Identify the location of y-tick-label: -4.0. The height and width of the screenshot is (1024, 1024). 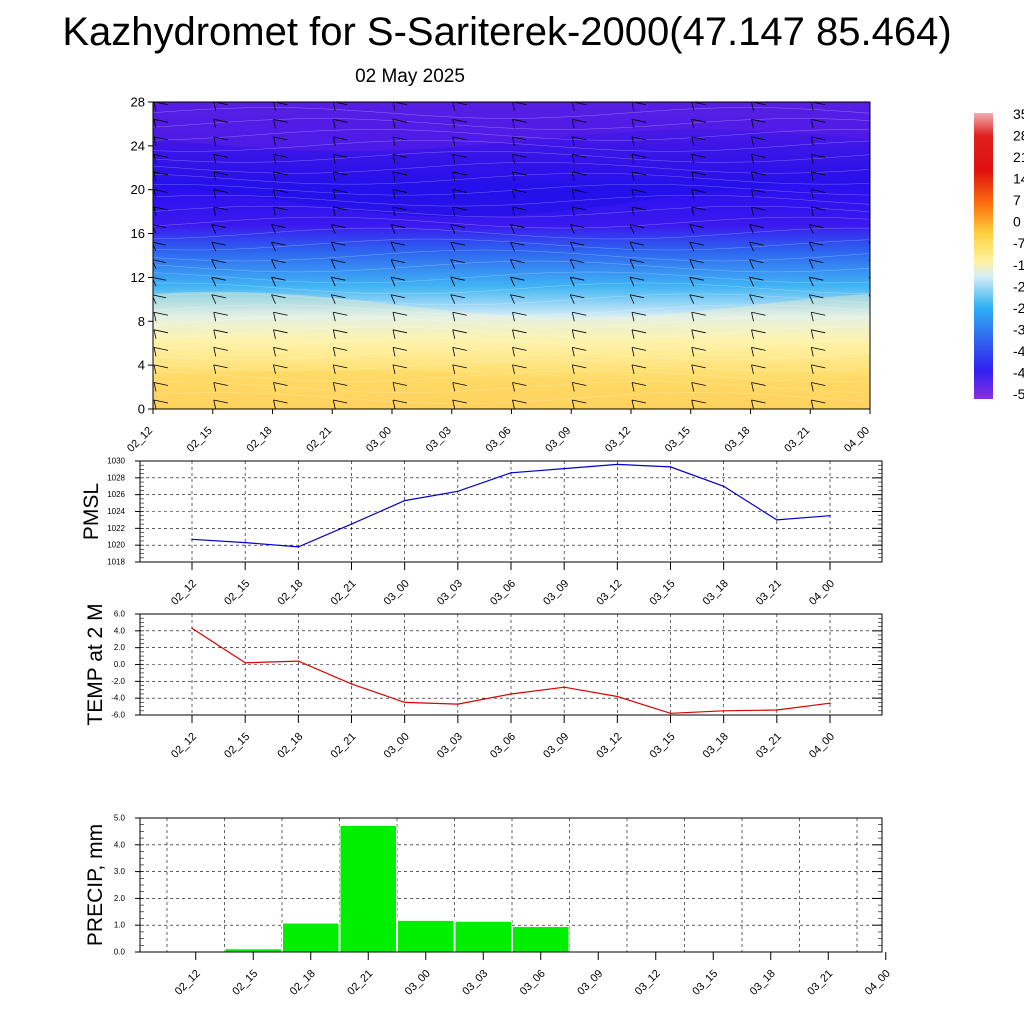
(118, 698).